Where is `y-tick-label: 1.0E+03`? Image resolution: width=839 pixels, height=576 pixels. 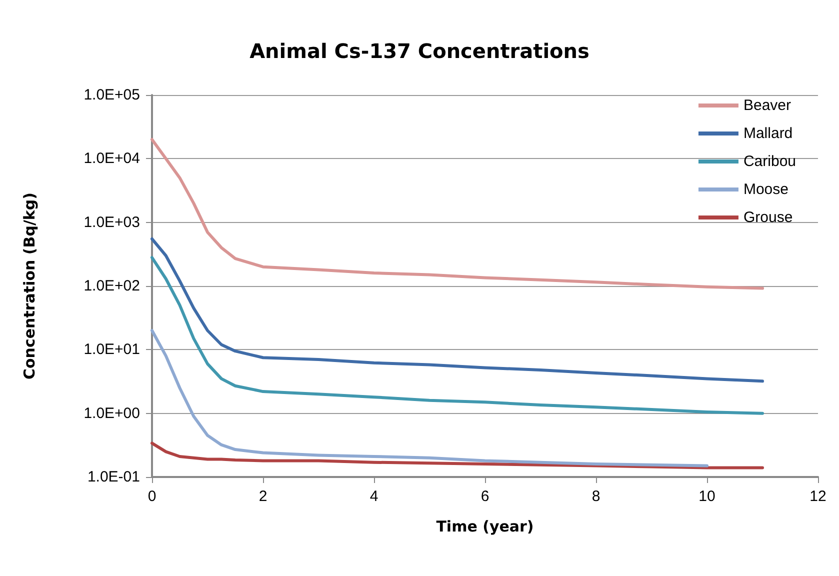
y-tick-label: 1.0E+03 is located at coordinates (112, 222).